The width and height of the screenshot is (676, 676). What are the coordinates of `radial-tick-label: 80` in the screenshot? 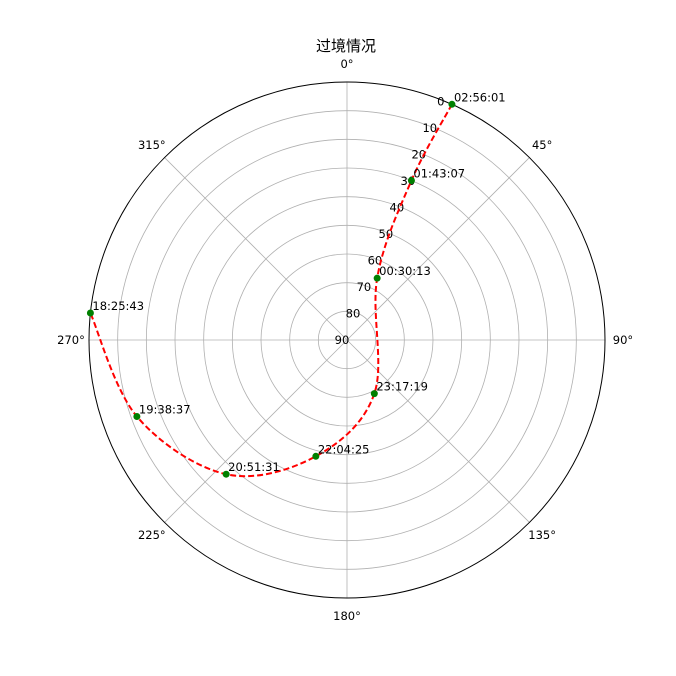 It's located at (353, 314).